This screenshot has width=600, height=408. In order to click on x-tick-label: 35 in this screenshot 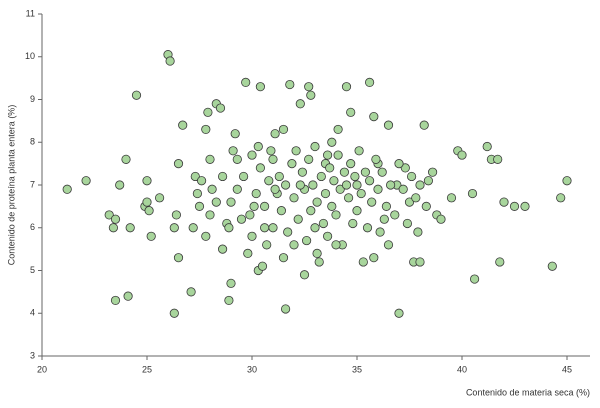, I will do `click(357, 369)`.